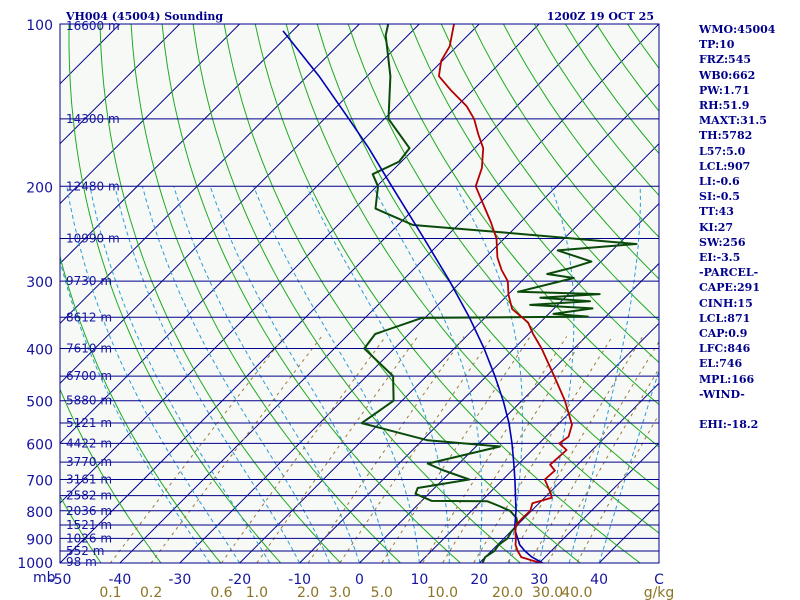 The image size is (800, 600). Describe the element at coordinates (257, 592) in the screenshot. I see `mixing-ratio-label: 1.0` at that location.